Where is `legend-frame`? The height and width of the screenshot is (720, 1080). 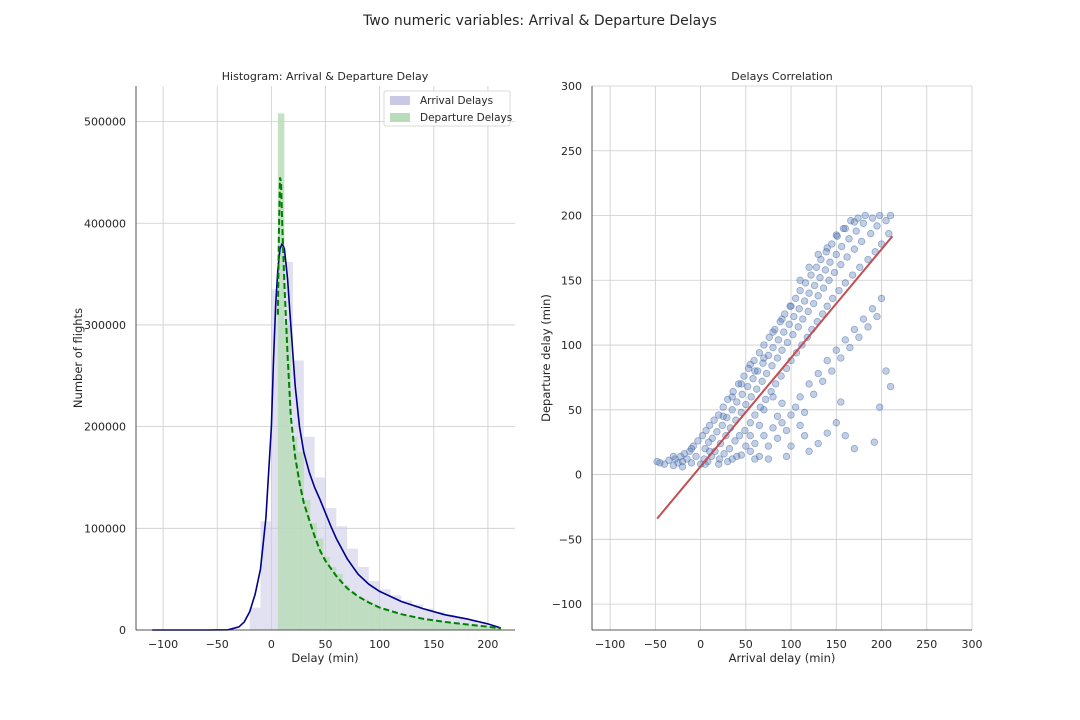
legend-frame is located at coordinates (447, 108).